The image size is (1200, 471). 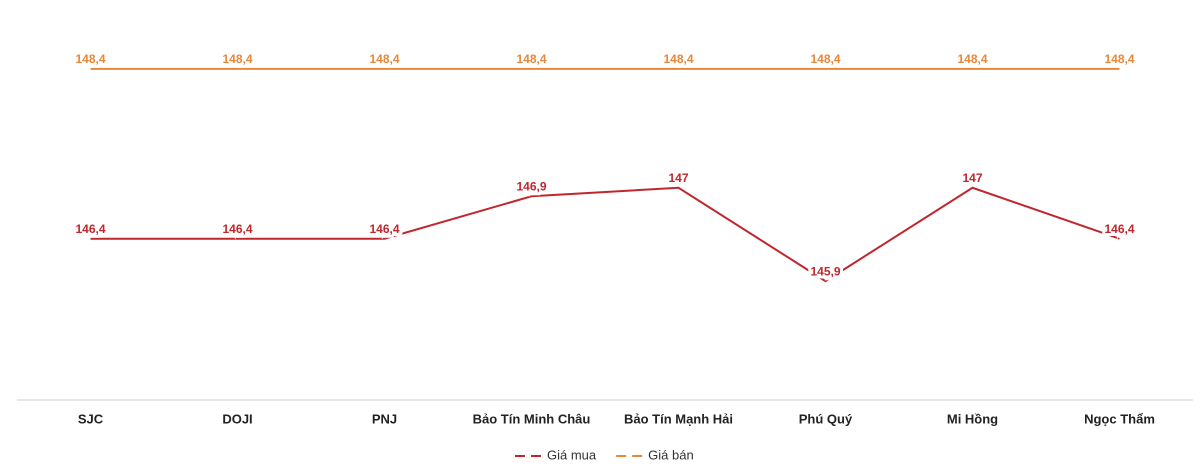 I want to click on data-label: 145,9, so click(x=825, y=271).